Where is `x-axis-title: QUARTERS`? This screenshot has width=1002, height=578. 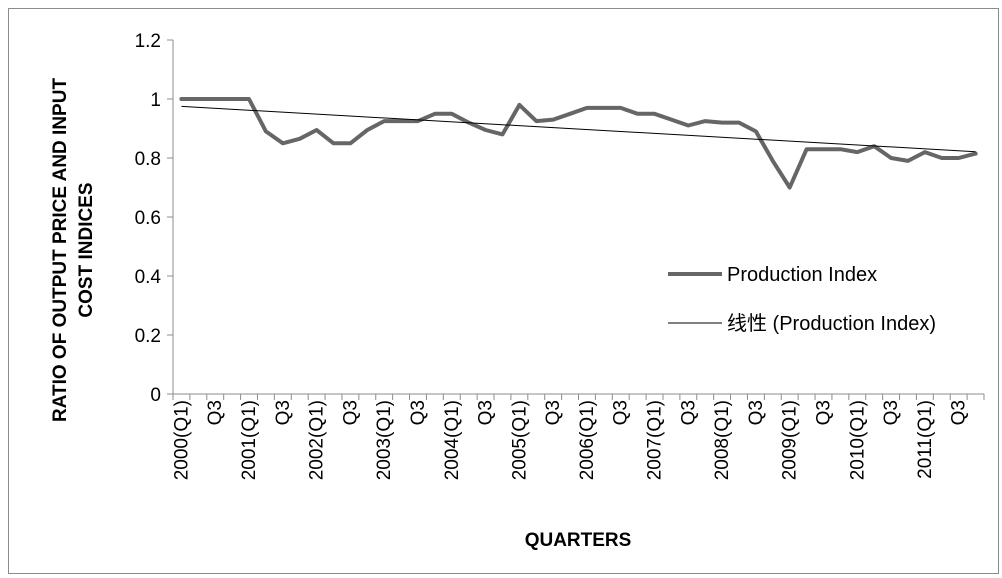 x-axis-title: QUARTERS is located at coordinates (578, 540).